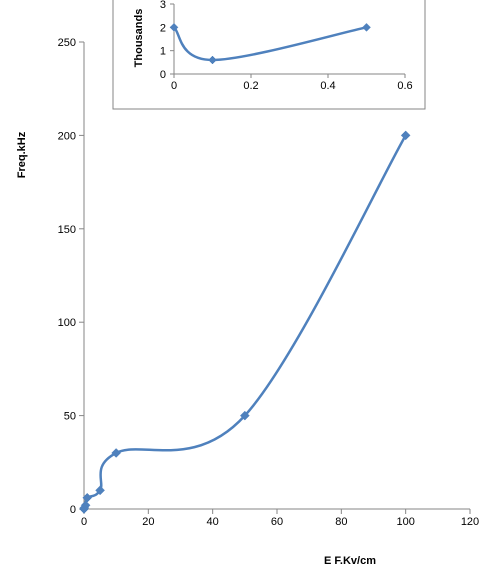  What do you see at coordinates (277, 522) in the screenshot?
I see `main-x-tick-label: 60` at bounding box center [277, 522].